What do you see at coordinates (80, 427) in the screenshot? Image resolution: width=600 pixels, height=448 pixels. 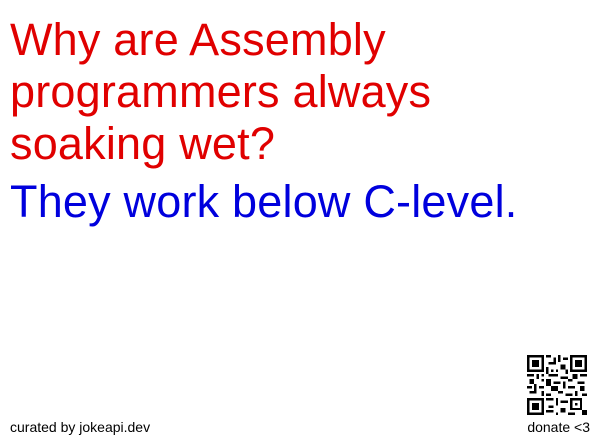 I see `credit-text: curated by jokeapi.dev` at bounding box center [80, 427].